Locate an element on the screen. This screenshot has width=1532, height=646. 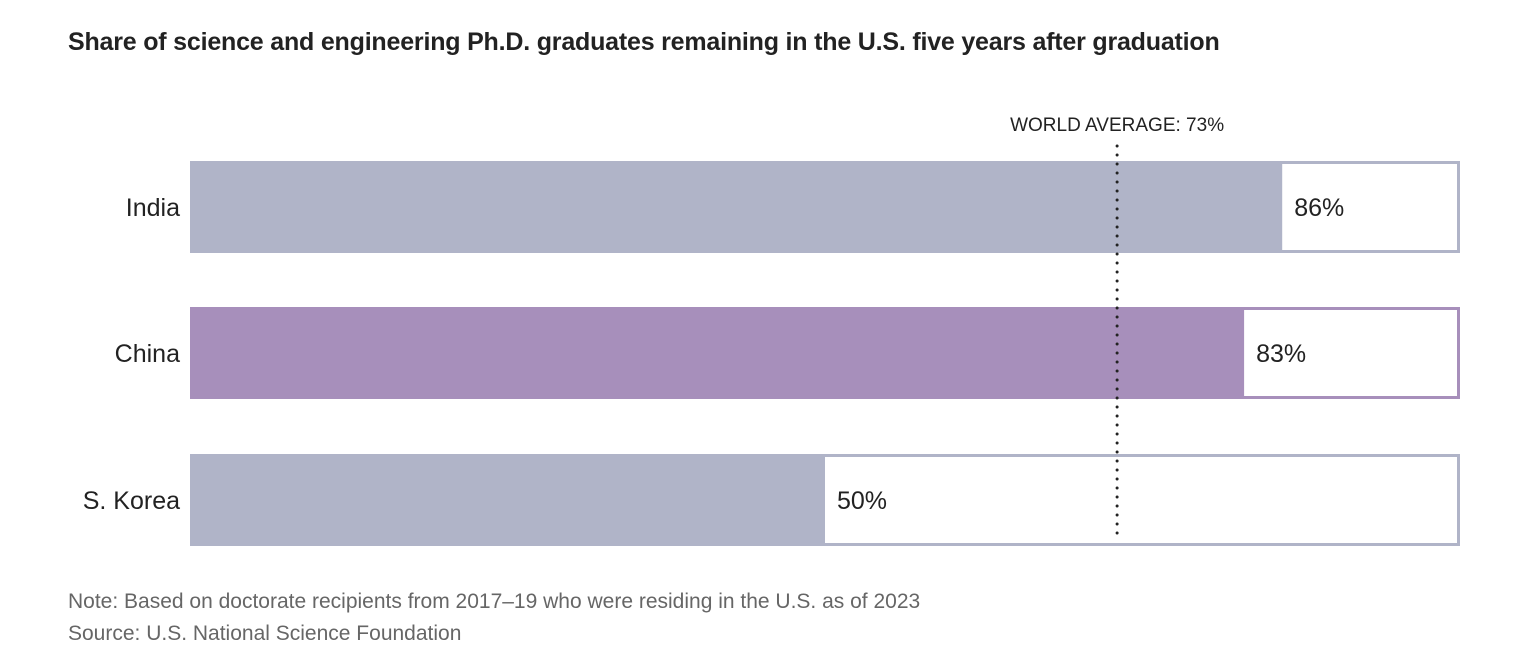
bar-india is located at coordinates (736, 207).